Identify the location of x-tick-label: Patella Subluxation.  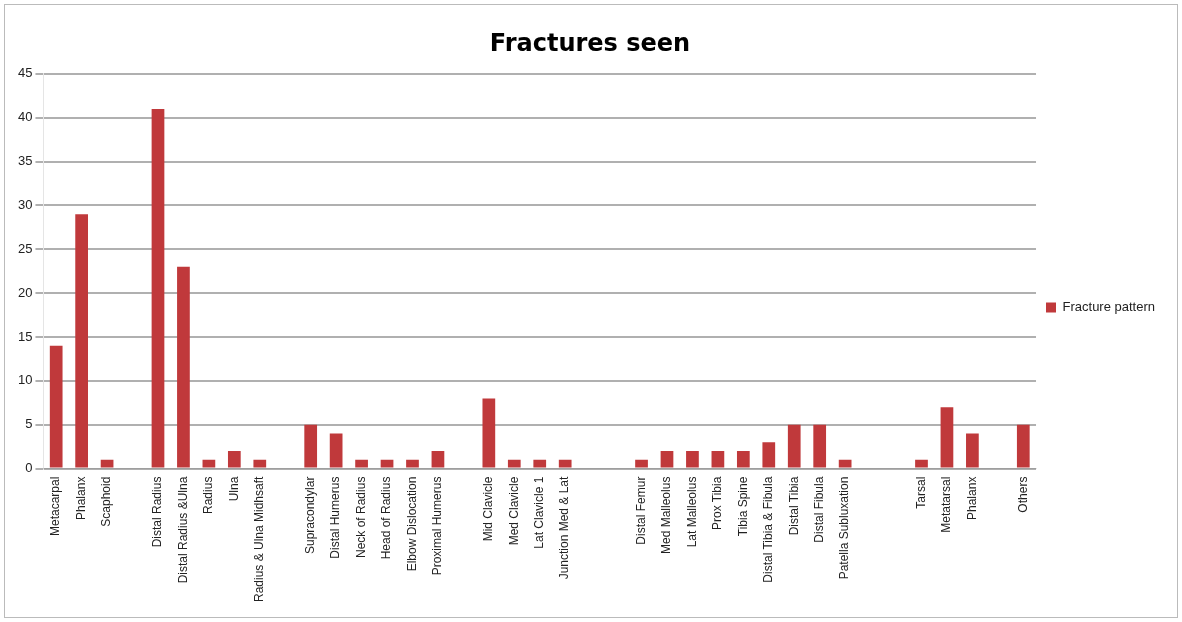
(844, 528).